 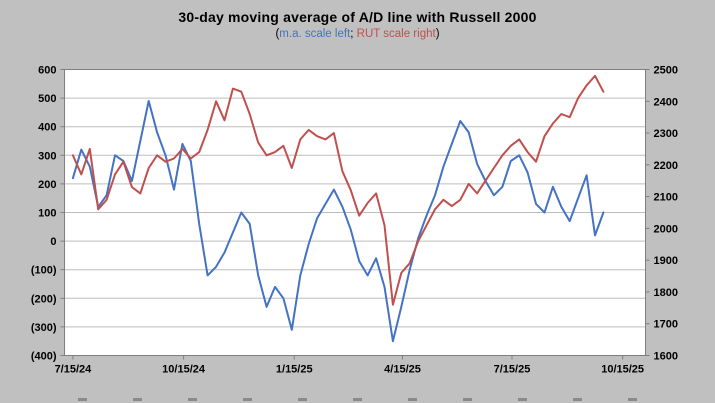 I want to click on left-axis-label: 100, so click(x=47, y=214).